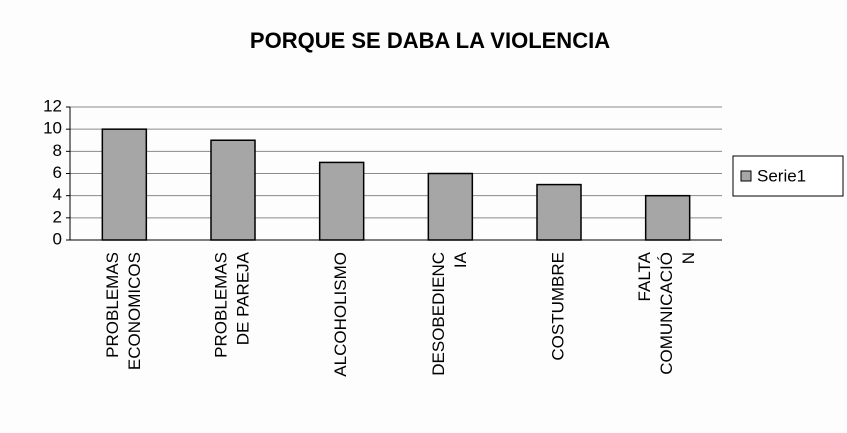  Describe the element at coordinates (242, 298) in the screenshot. I see `x-tick-label: DE PAREJA` at that location.